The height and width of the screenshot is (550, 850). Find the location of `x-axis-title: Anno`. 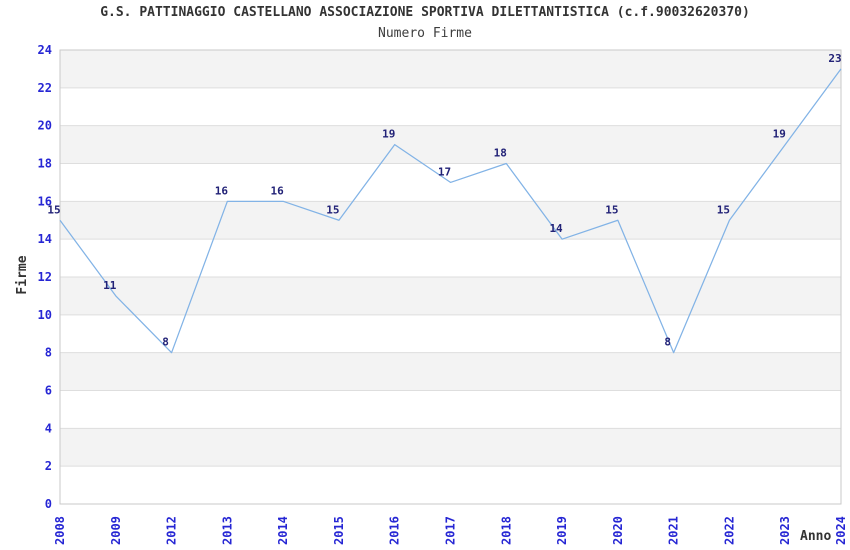

x-axis-title: Anno is located at coordinates (816, 536).